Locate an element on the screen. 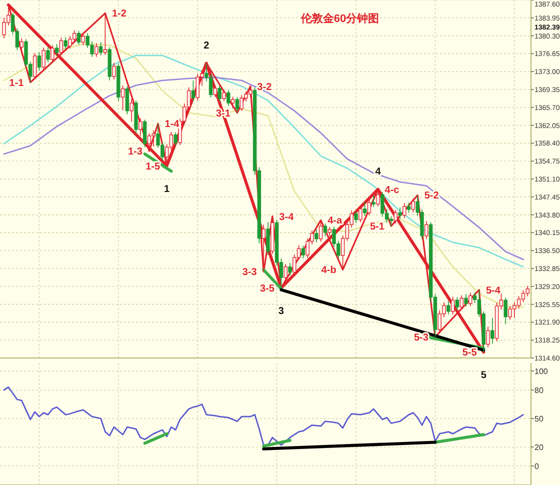  y-tick-label: 80 is located at coordinates (539, 390).